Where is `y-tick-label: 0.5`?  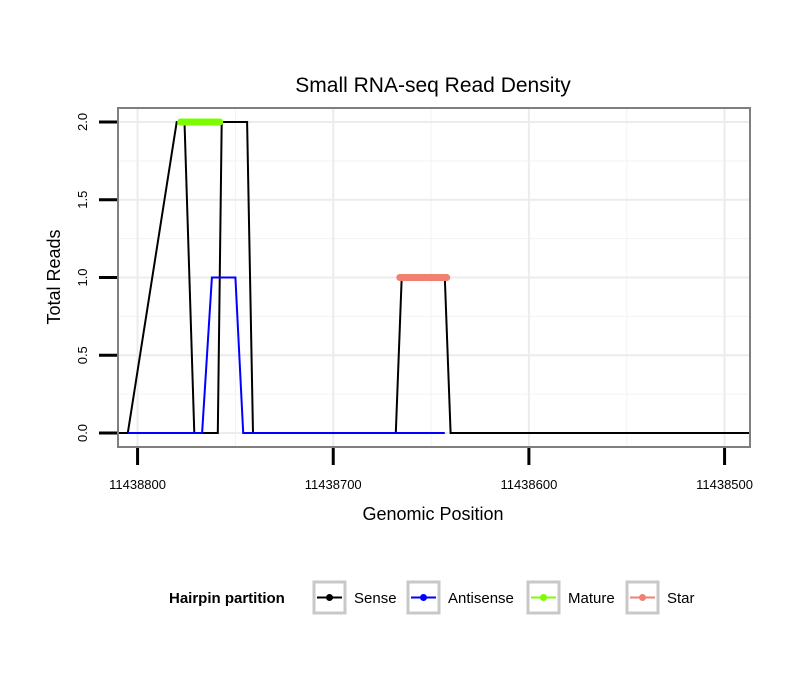
y-tick-label: 0.5 is located at coordinates (82, 355).